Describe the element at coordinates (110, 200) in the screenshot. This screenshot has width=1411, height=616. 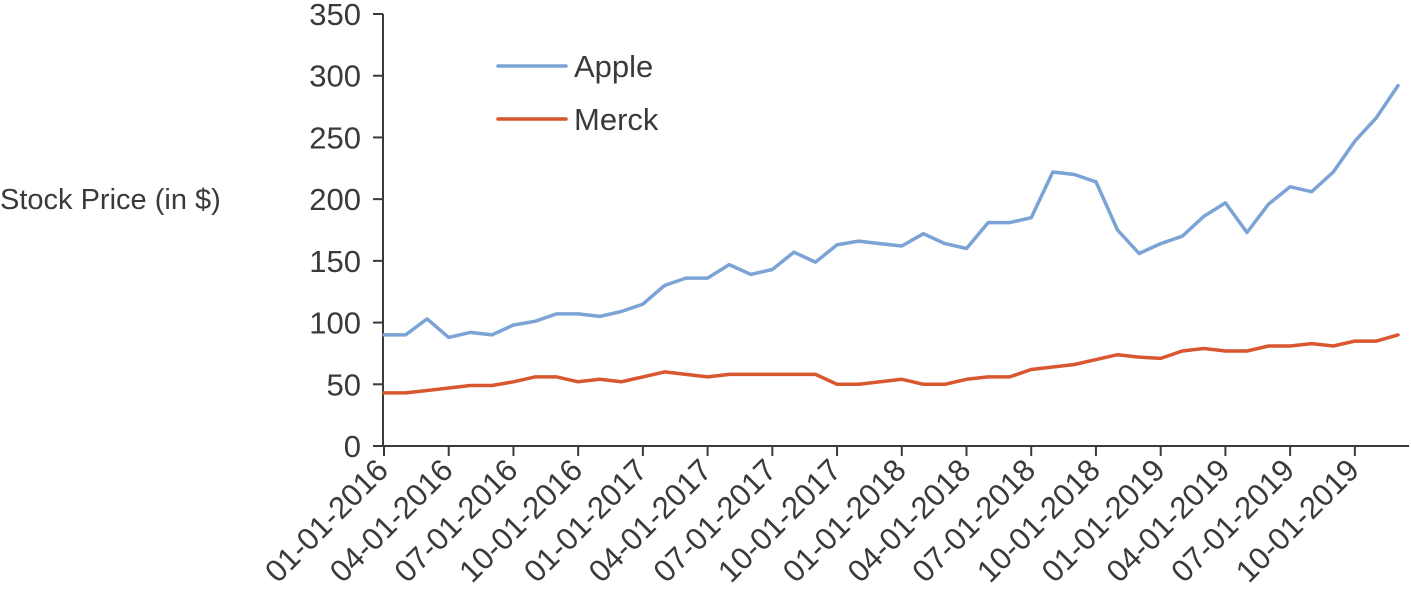
I see `y-axis-title: Stock Price (in $)` at that location.